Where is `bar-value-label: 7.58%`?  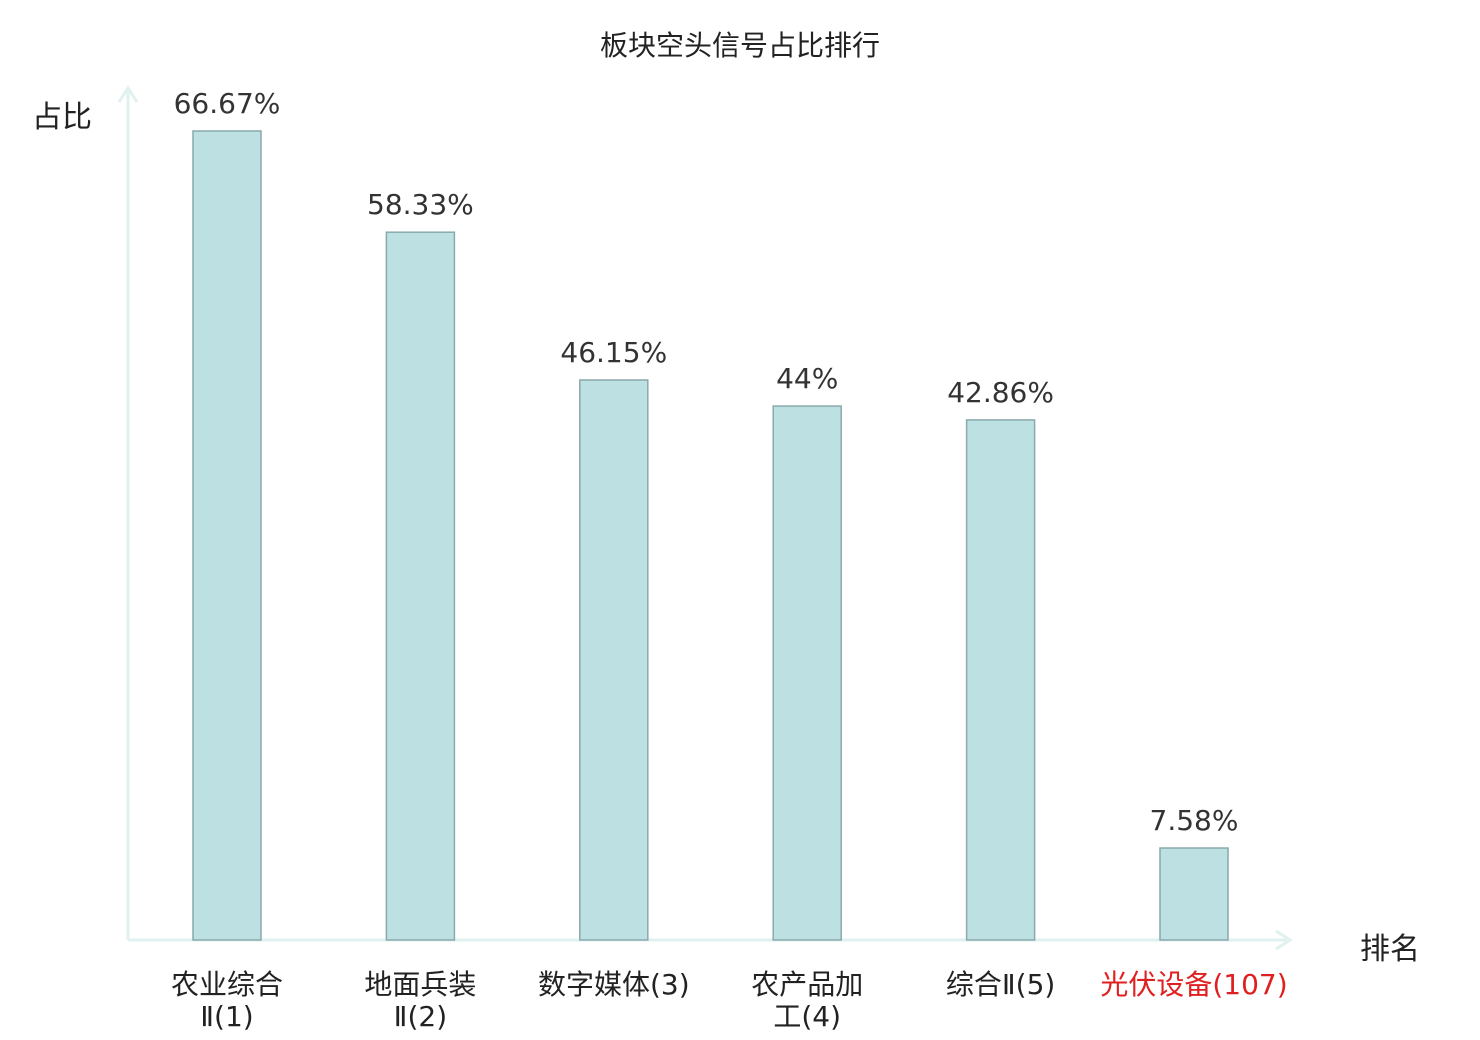
bar-value-label: 7.58% is located at coordinates (1194, 820).